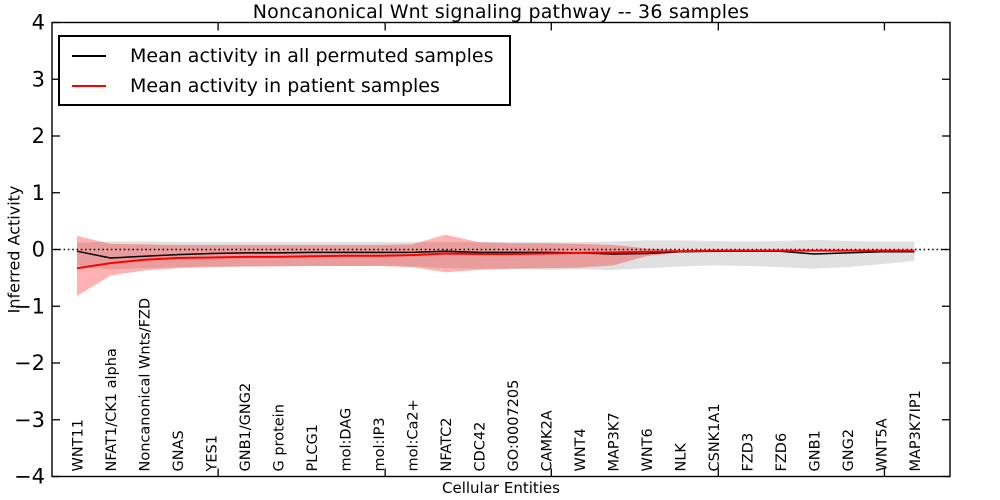 This screenshot has height=500, width=1000. I want to click on x-category-label: mol:DAG, so click(347, 440).